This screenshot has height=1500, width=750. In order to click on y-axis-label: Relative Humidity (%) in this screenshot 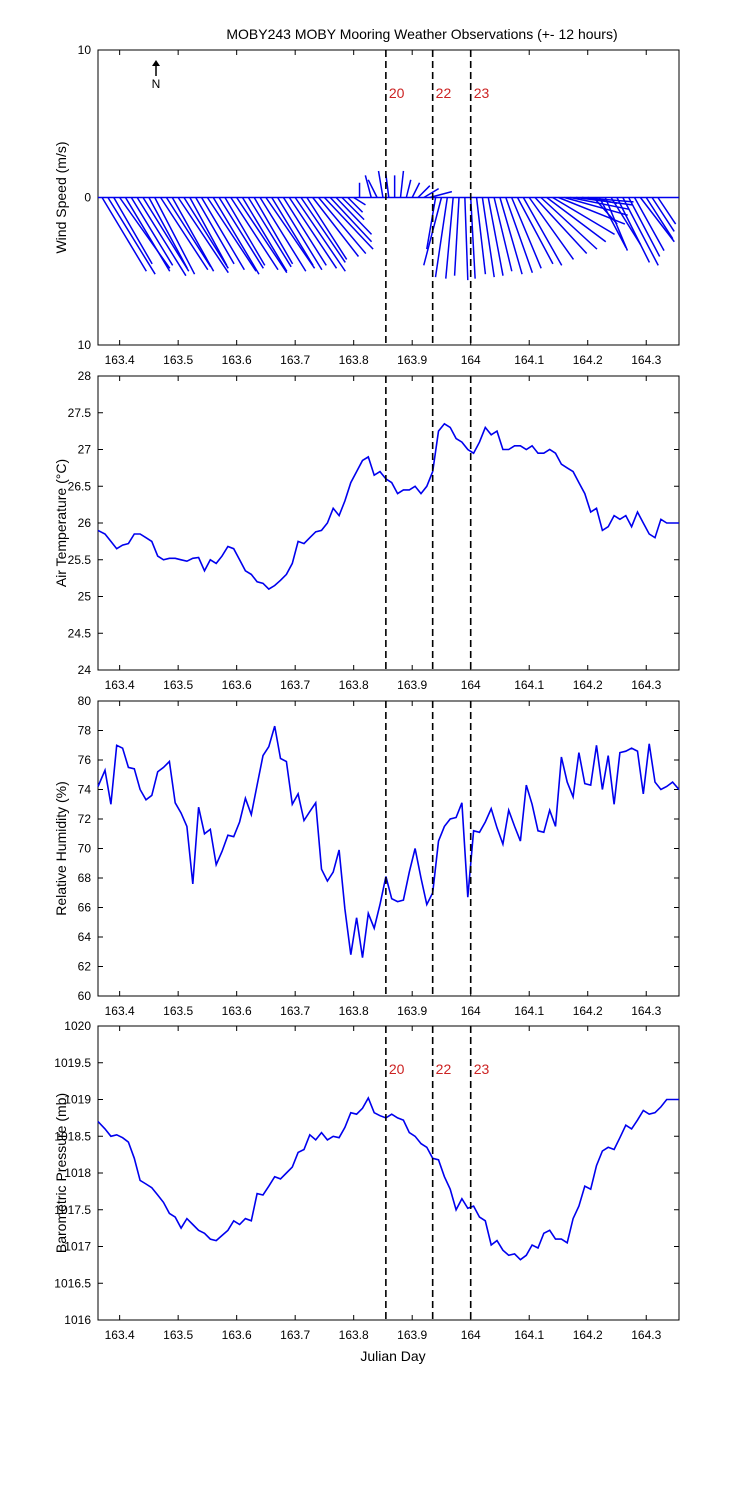, I will do `click(61, 848)`.